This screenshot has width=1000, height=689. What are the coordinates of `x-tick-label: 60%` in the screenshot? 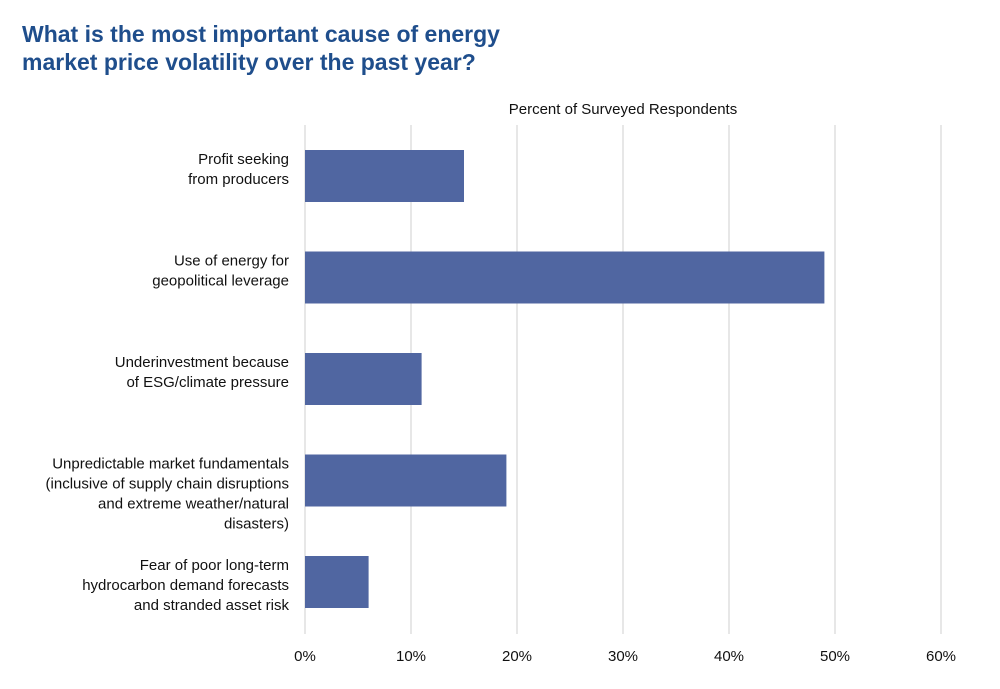 It's located at (941, 656).